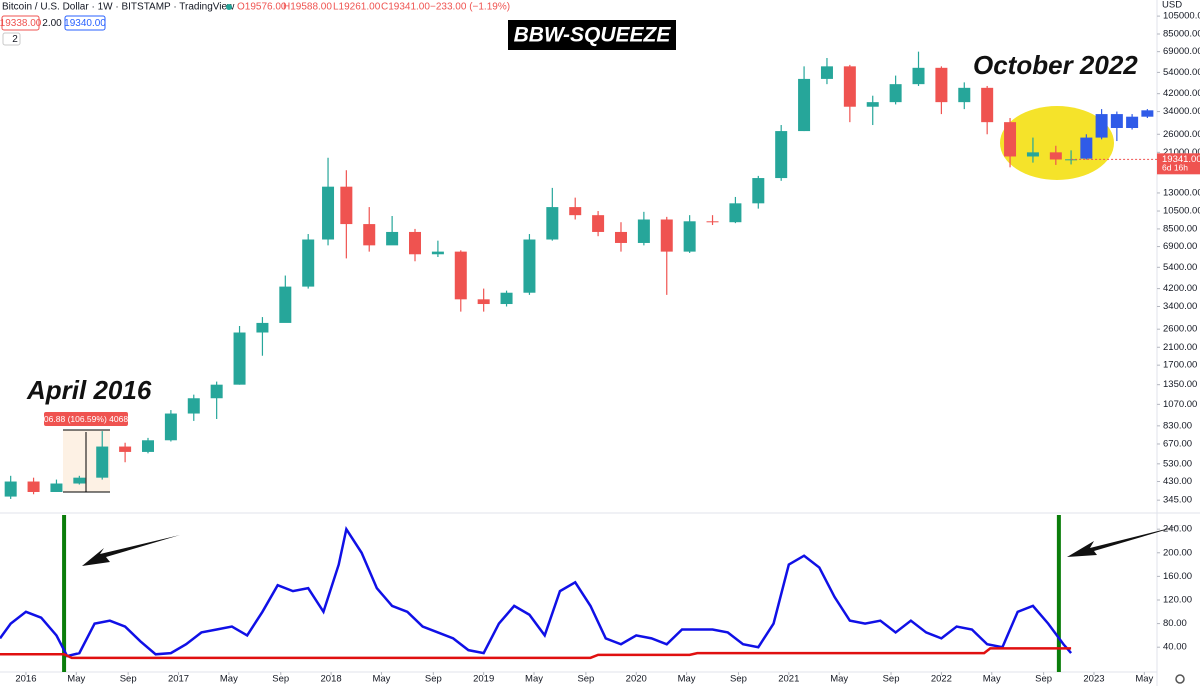  I want to click on buy-button, so click(85, 23).